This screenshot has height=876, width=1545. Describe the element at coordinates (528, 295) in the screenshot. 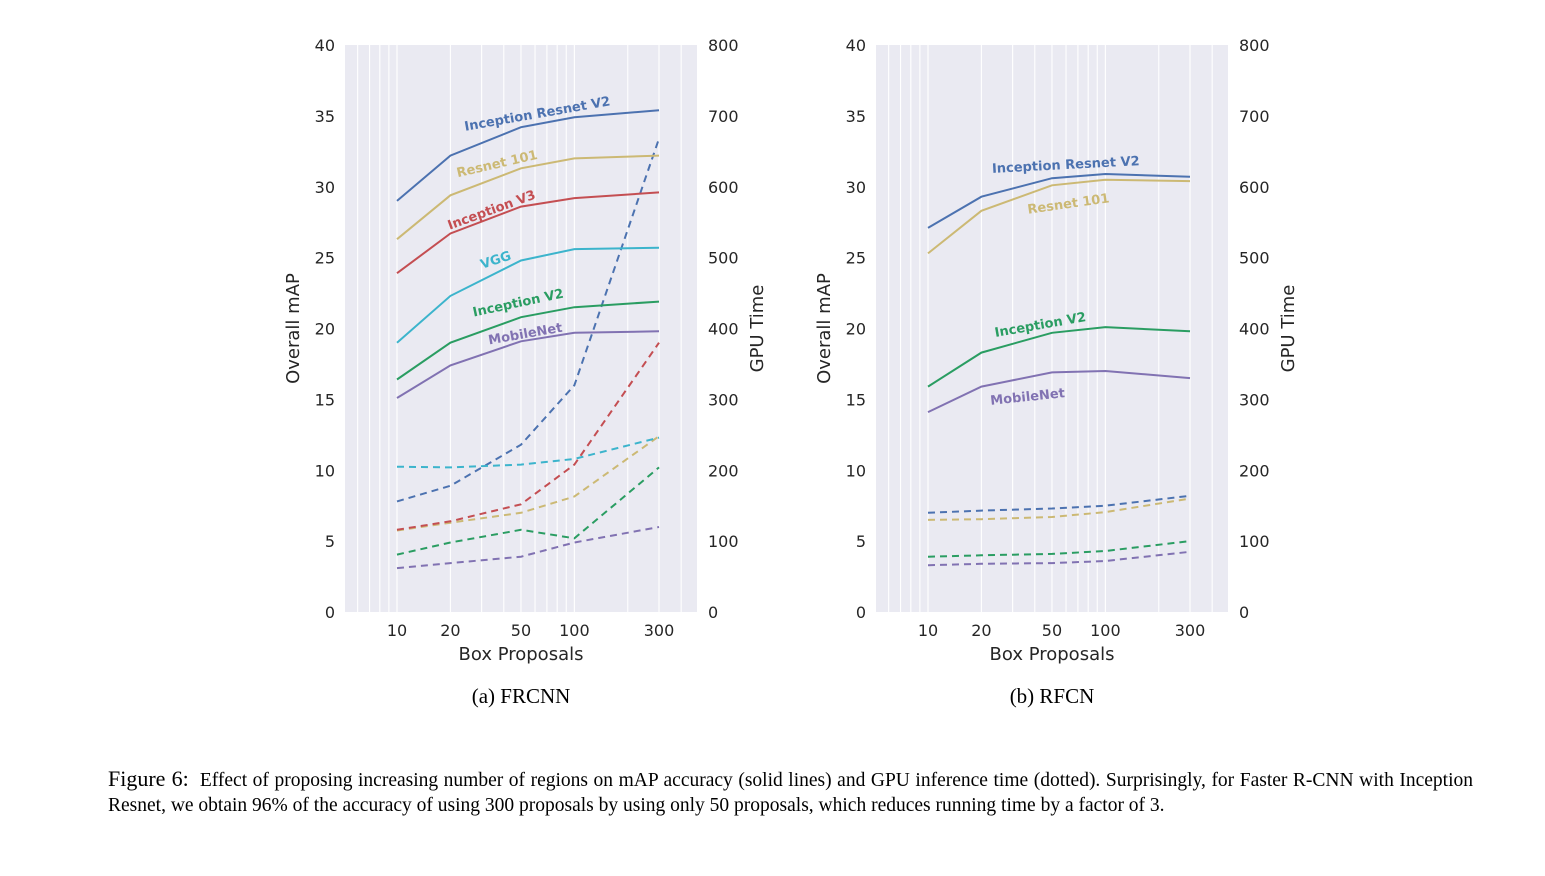

I see `map-line-vgg` at that location.